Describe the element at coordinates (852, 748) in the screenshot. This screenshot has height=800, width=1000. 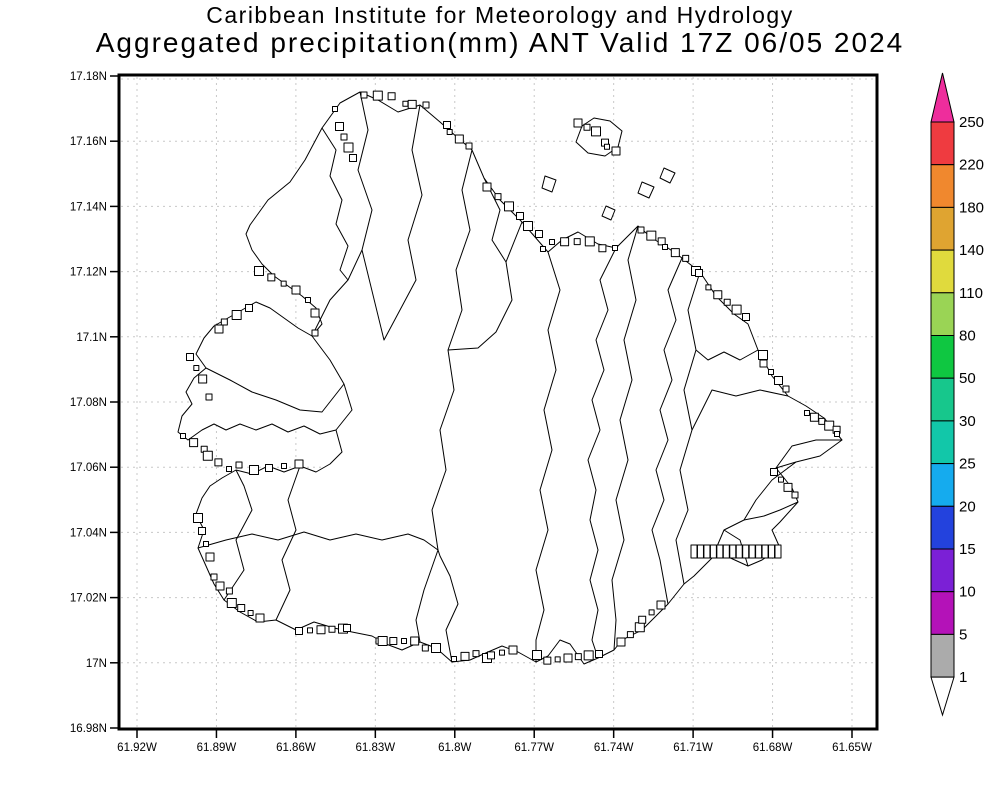
I see `x-tick-label: 61.65W` at that location.